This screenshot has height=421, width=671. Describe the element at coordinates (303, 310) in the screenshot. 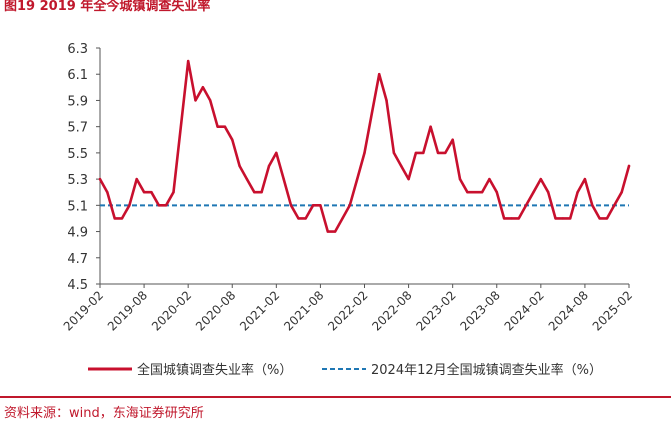

I see `x-tick-label: 2021-08` at that location.